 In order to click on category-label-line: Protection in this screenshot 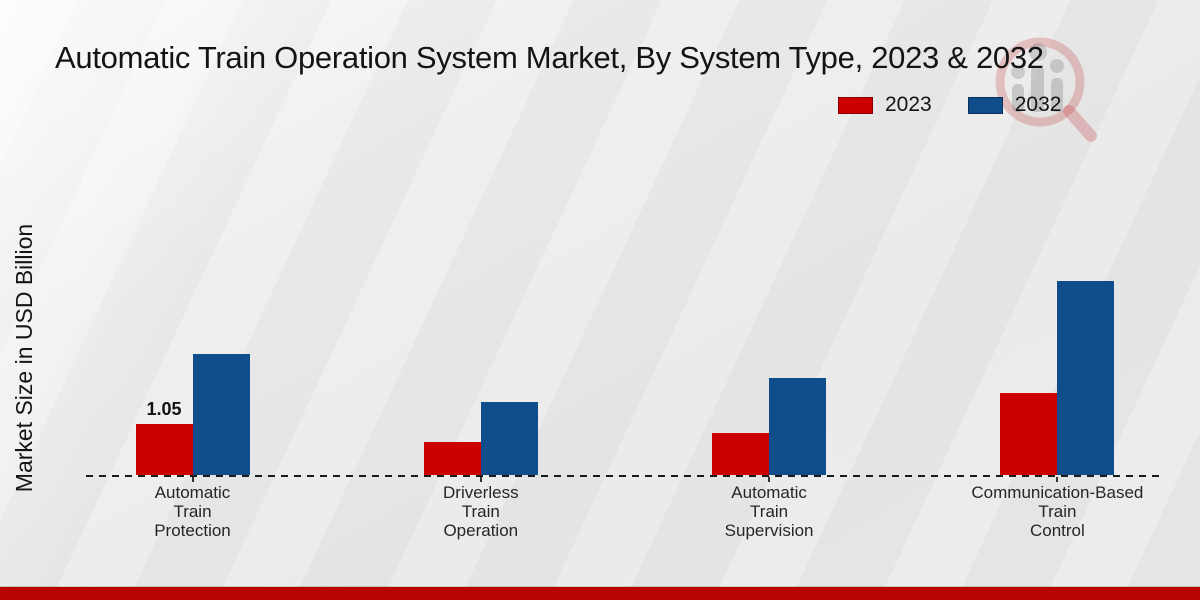, I will do `click(192, 530)`.